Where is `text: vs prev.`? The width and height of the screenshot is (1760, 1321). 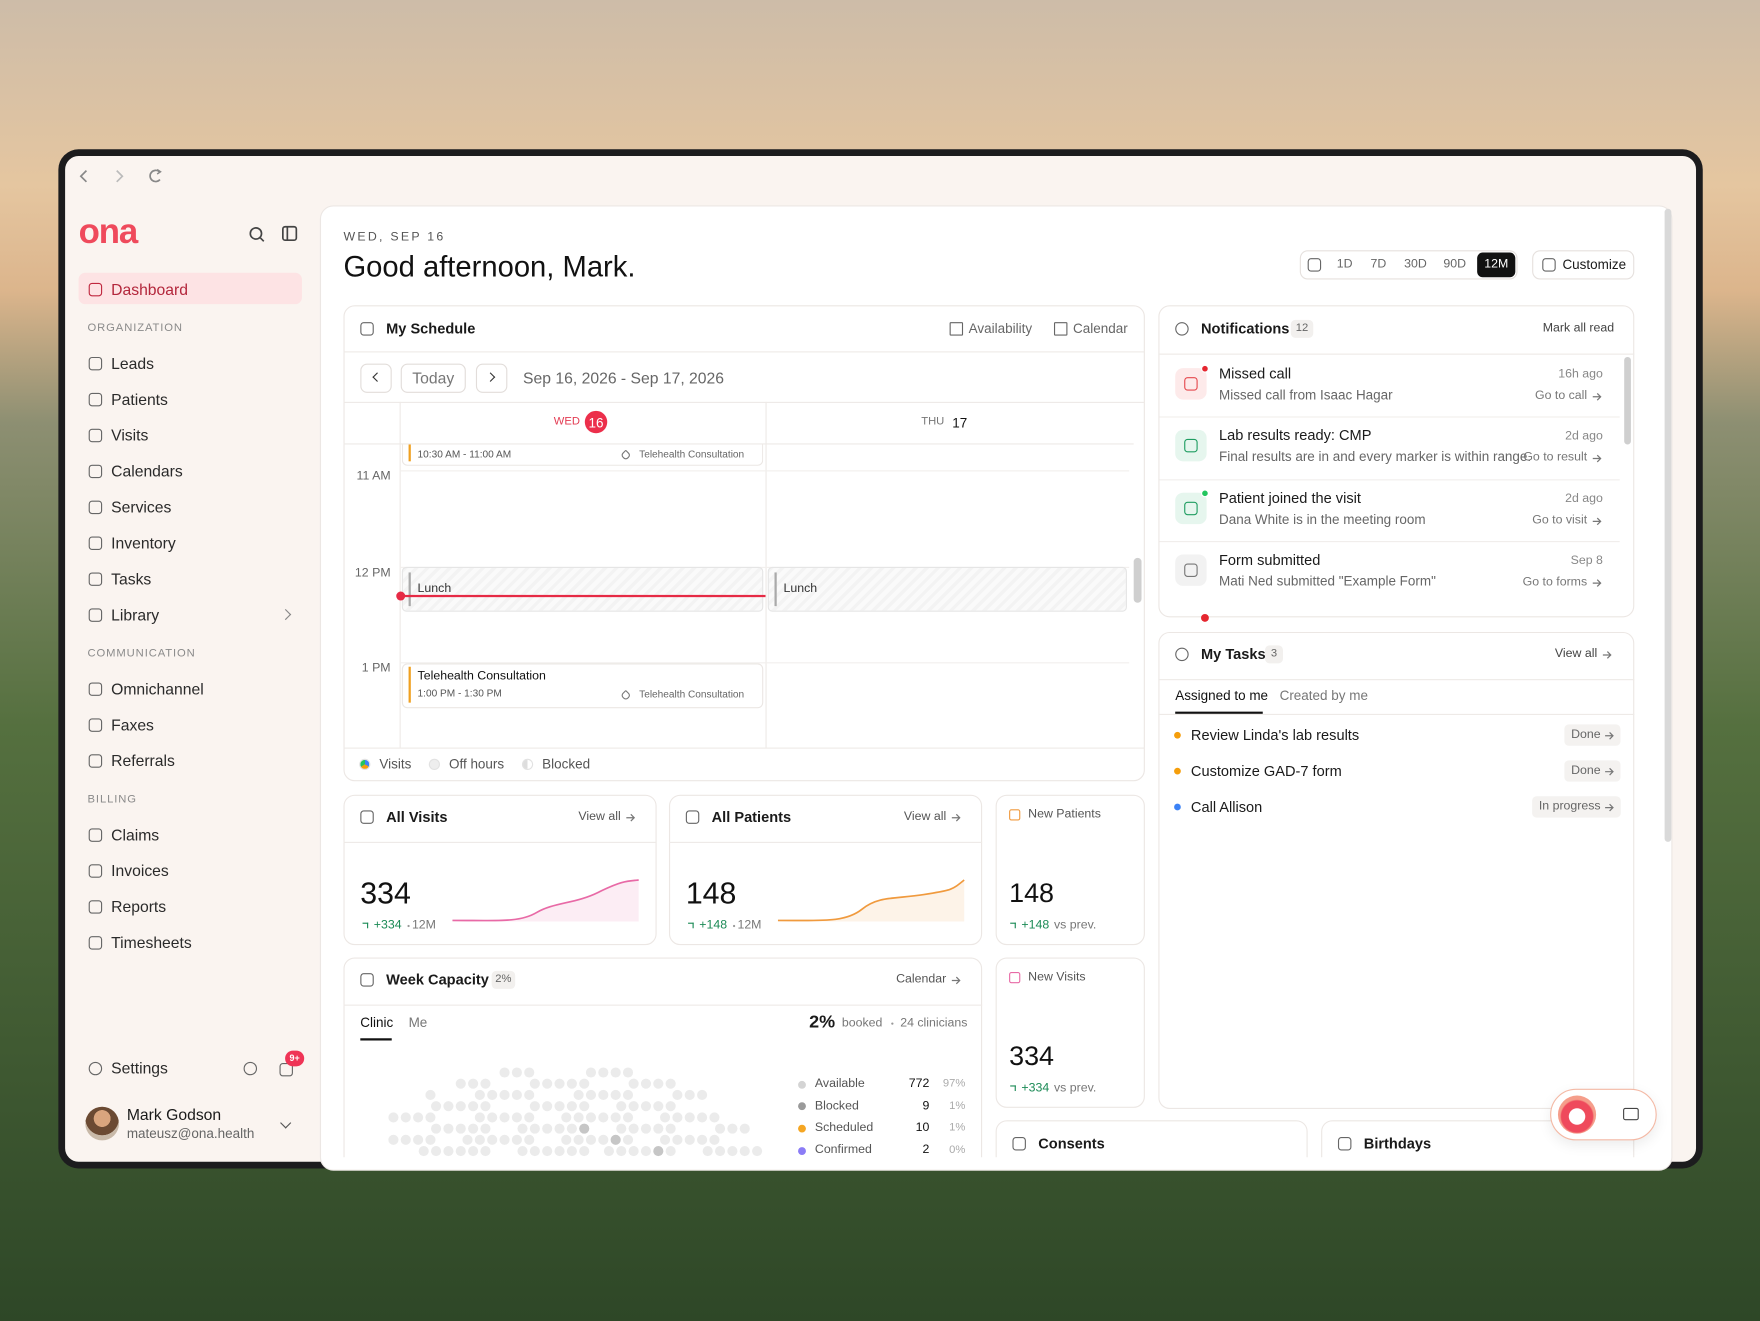
text: vs prev. is located at coordinates (1075, 1088).